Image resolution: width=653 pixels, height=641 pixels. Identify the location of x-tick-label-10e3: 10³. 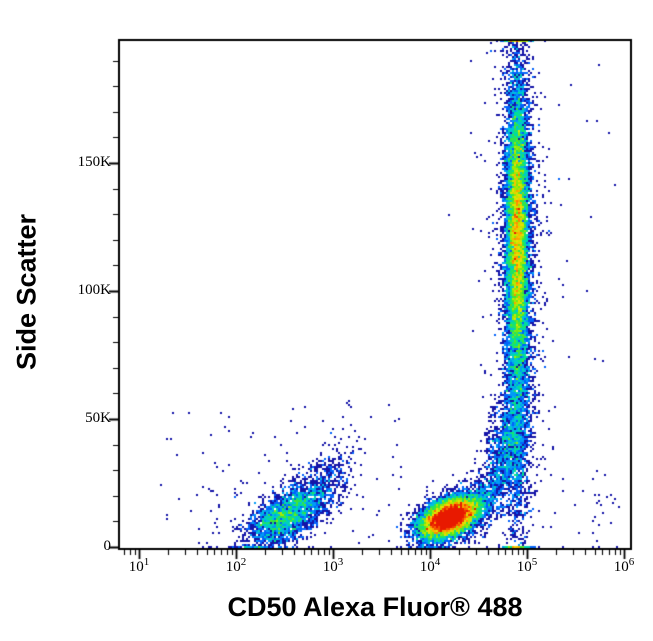
(333, 565).